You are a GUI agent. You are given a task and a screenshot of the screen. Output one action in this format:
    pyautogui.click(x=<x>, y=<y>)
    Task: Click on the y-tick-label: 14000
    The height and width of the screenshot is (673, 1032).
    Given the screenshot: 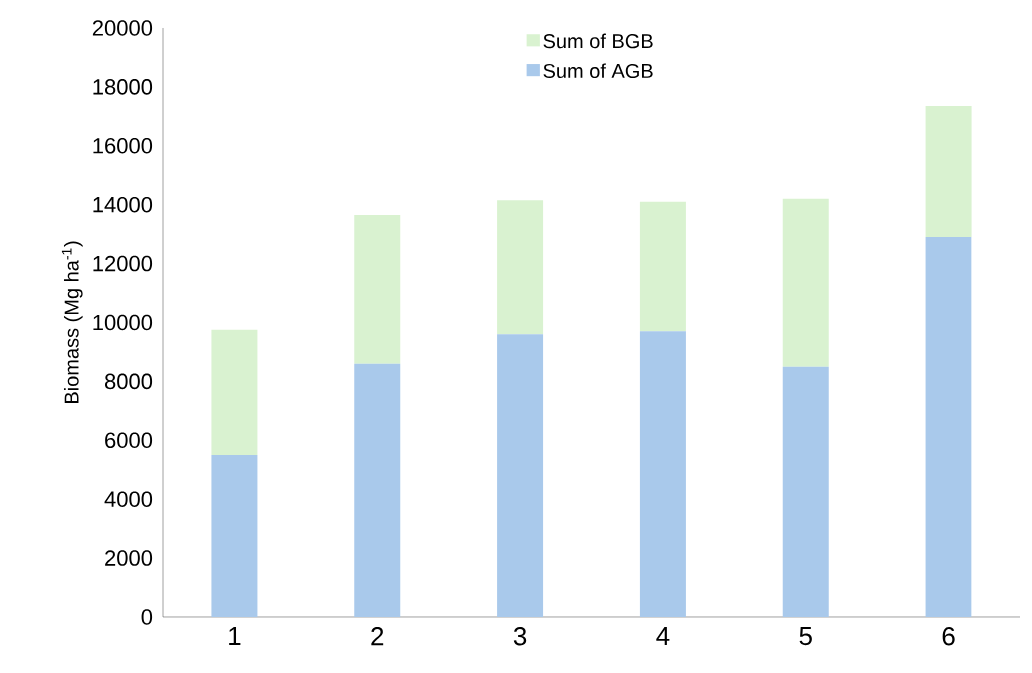 What is the action you would take?
    pyautogui.click(x=123, y=204)
    